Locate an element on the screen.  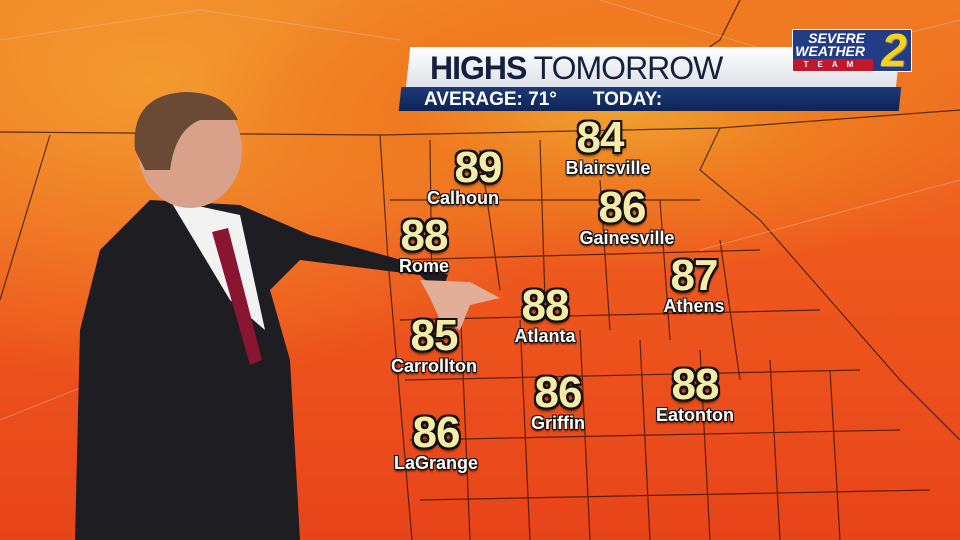
title-banner: HIGHS TOMORROW AVERAGE: 71° TODAY: is located at coordinates (650, 79).